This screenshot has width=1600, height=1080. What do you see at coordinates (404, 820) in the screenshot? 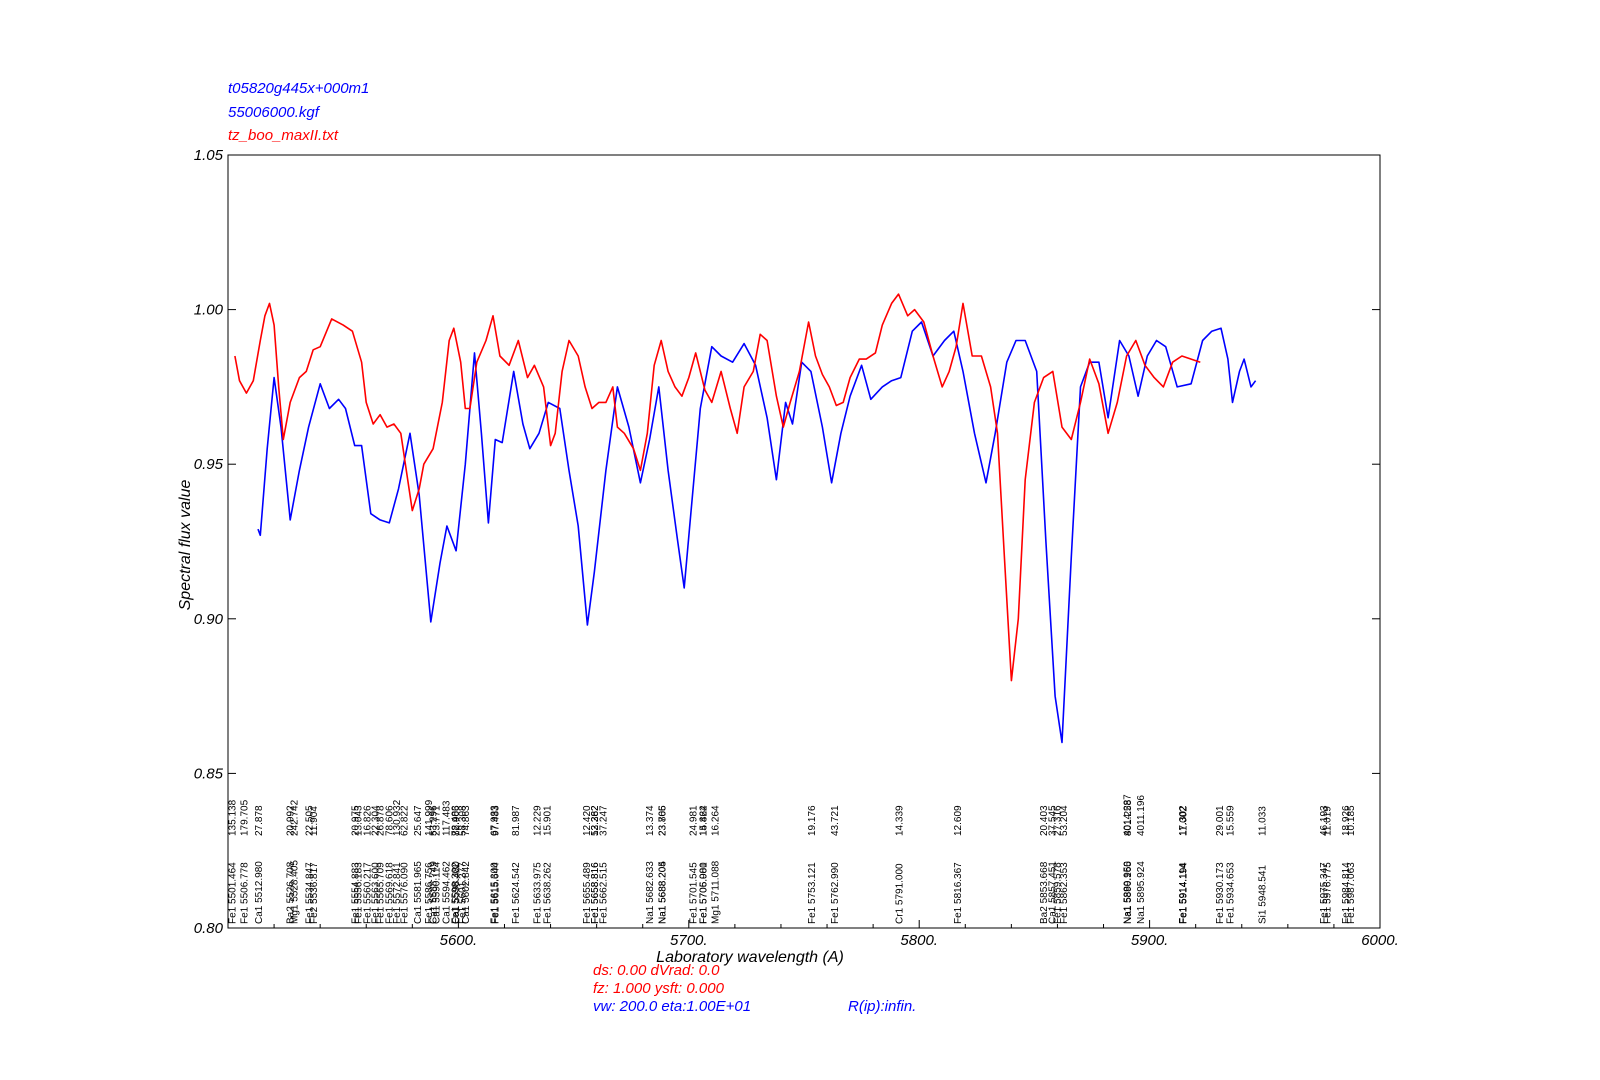
I see `line-id-strength: 62.822` at bounding box center [404, 820].